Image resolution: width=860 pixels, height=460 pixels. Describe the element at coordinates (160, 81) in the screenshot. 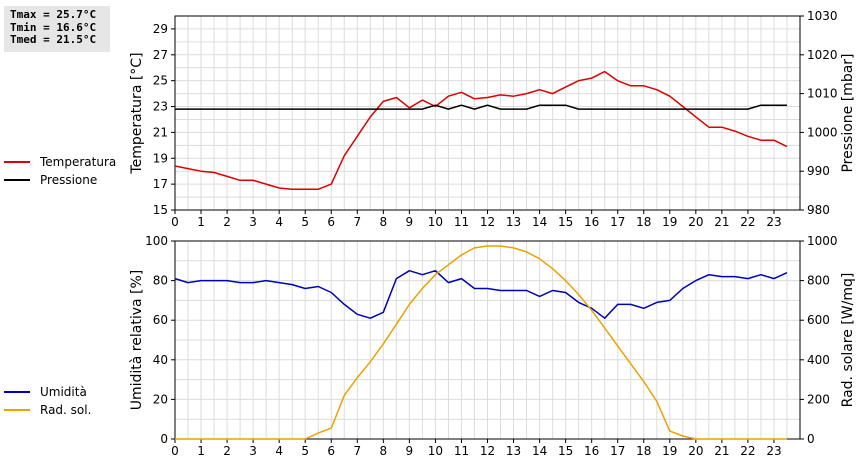

I see `y-tick-label: 25` at that location.